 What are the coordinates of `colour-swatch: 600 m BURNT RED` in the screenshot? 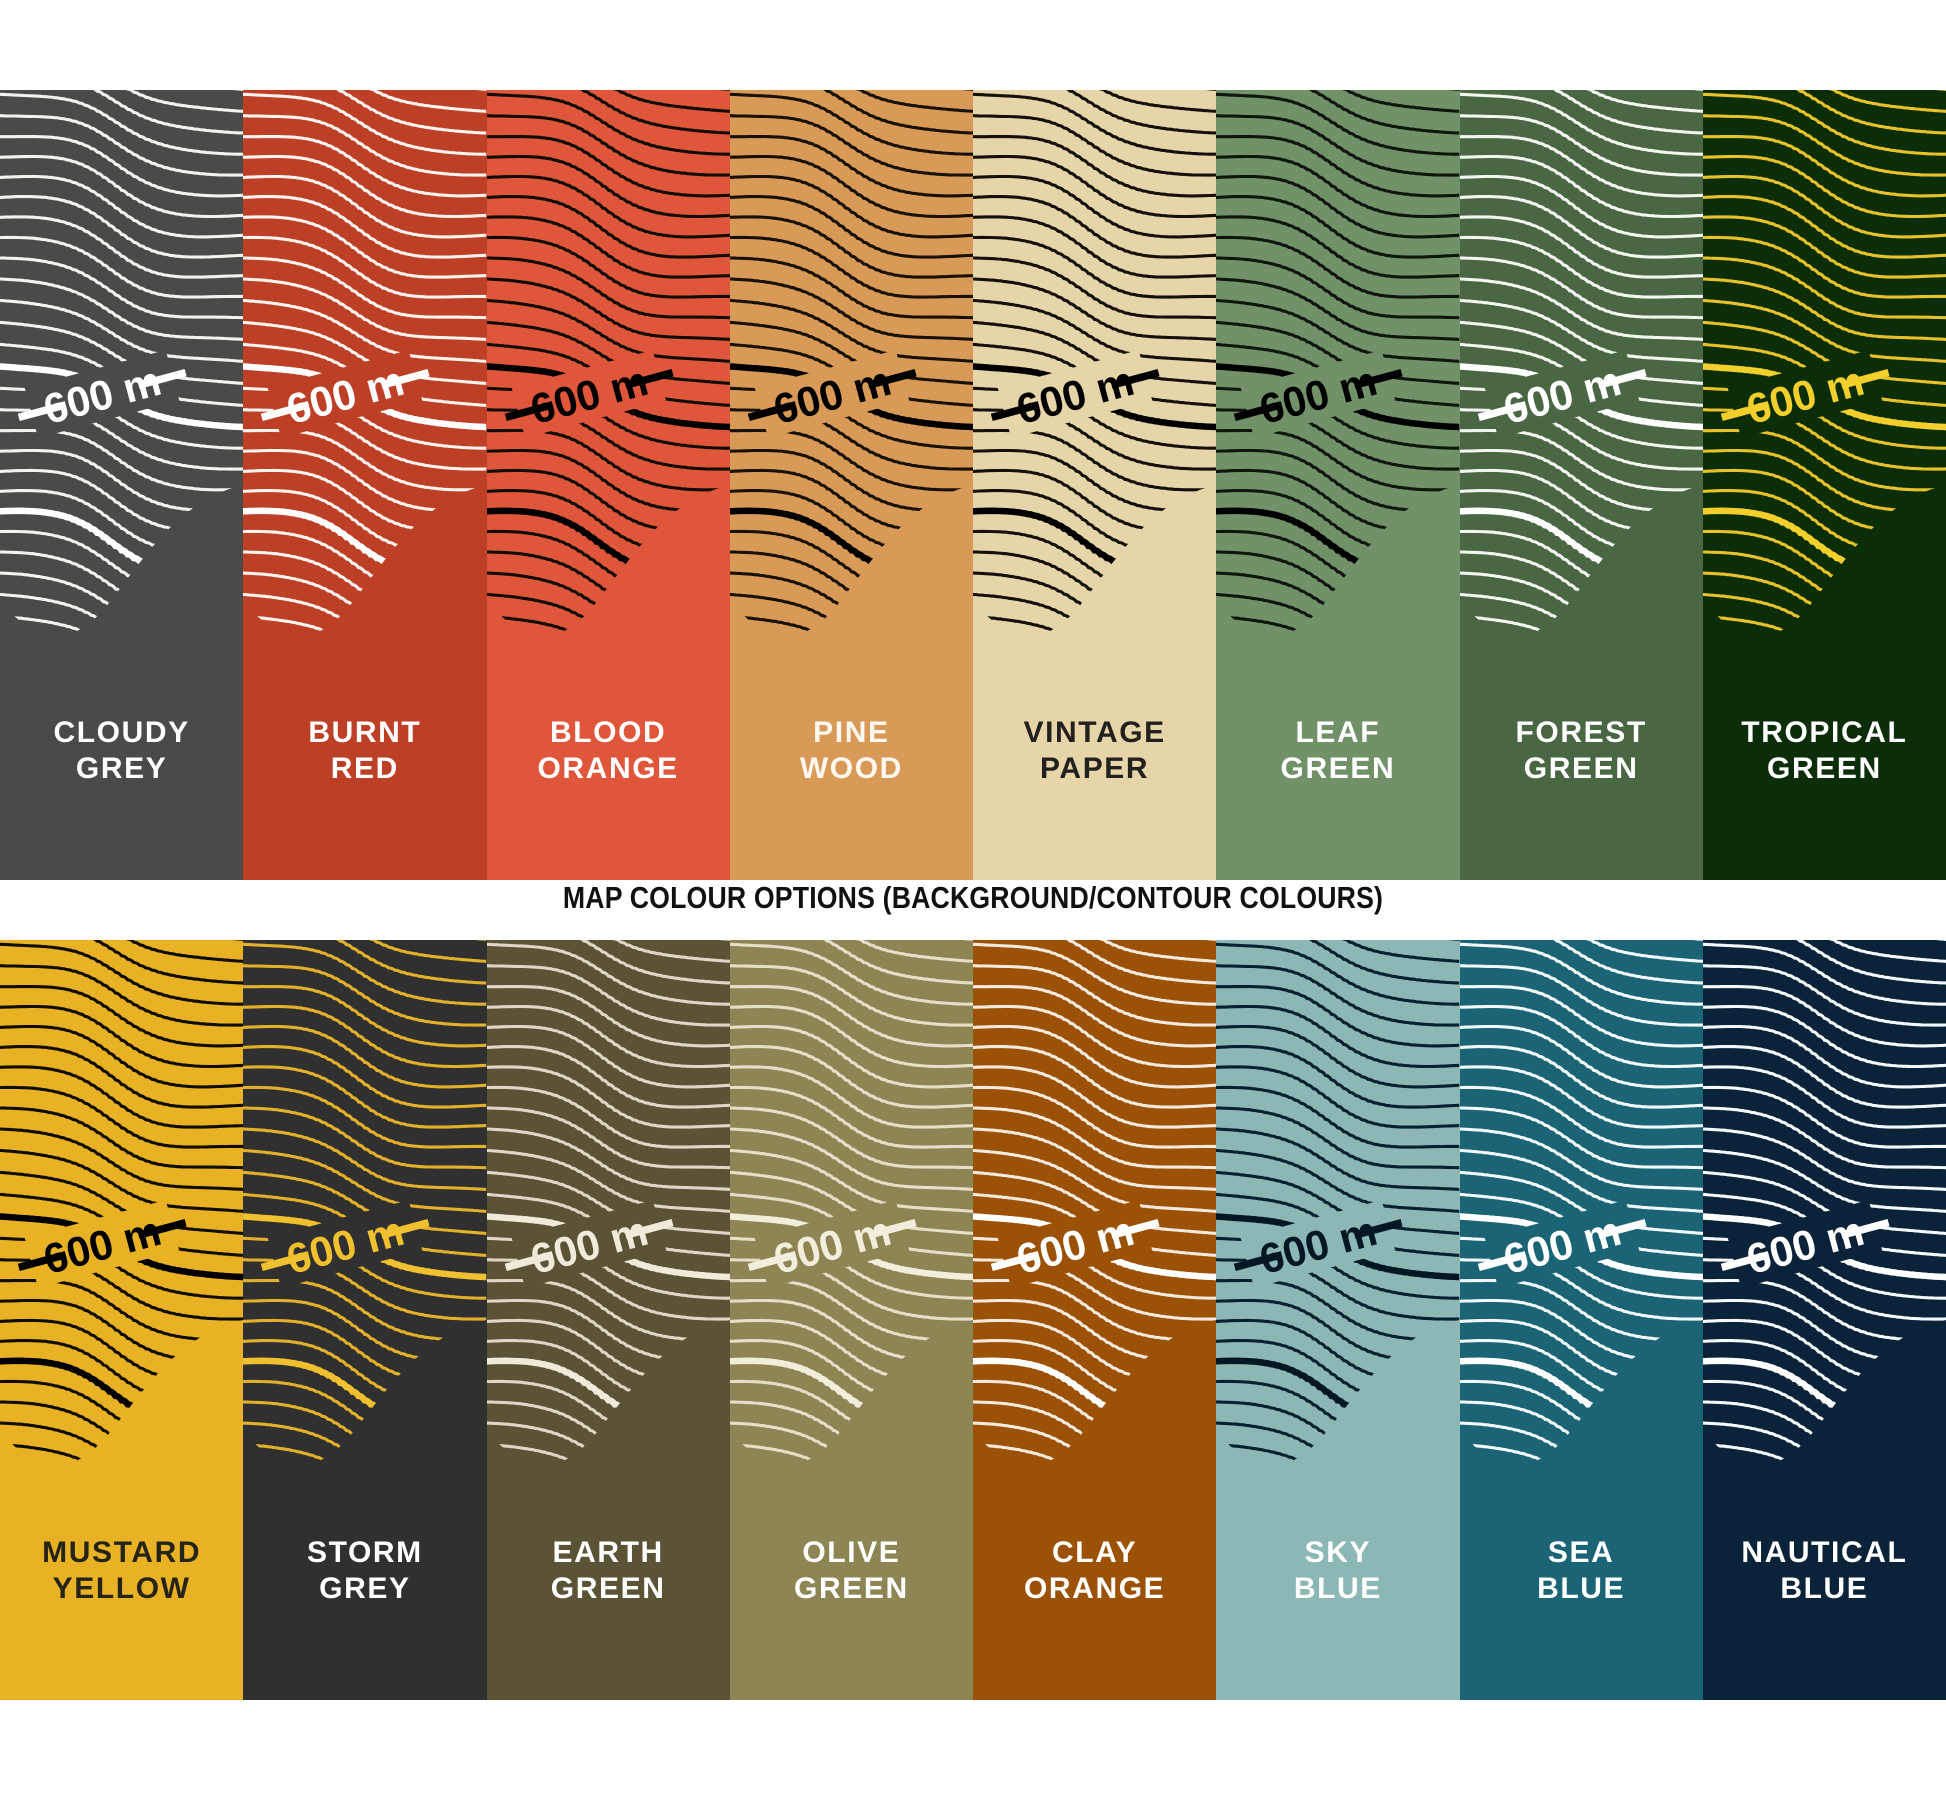 It's located at (365, 485).